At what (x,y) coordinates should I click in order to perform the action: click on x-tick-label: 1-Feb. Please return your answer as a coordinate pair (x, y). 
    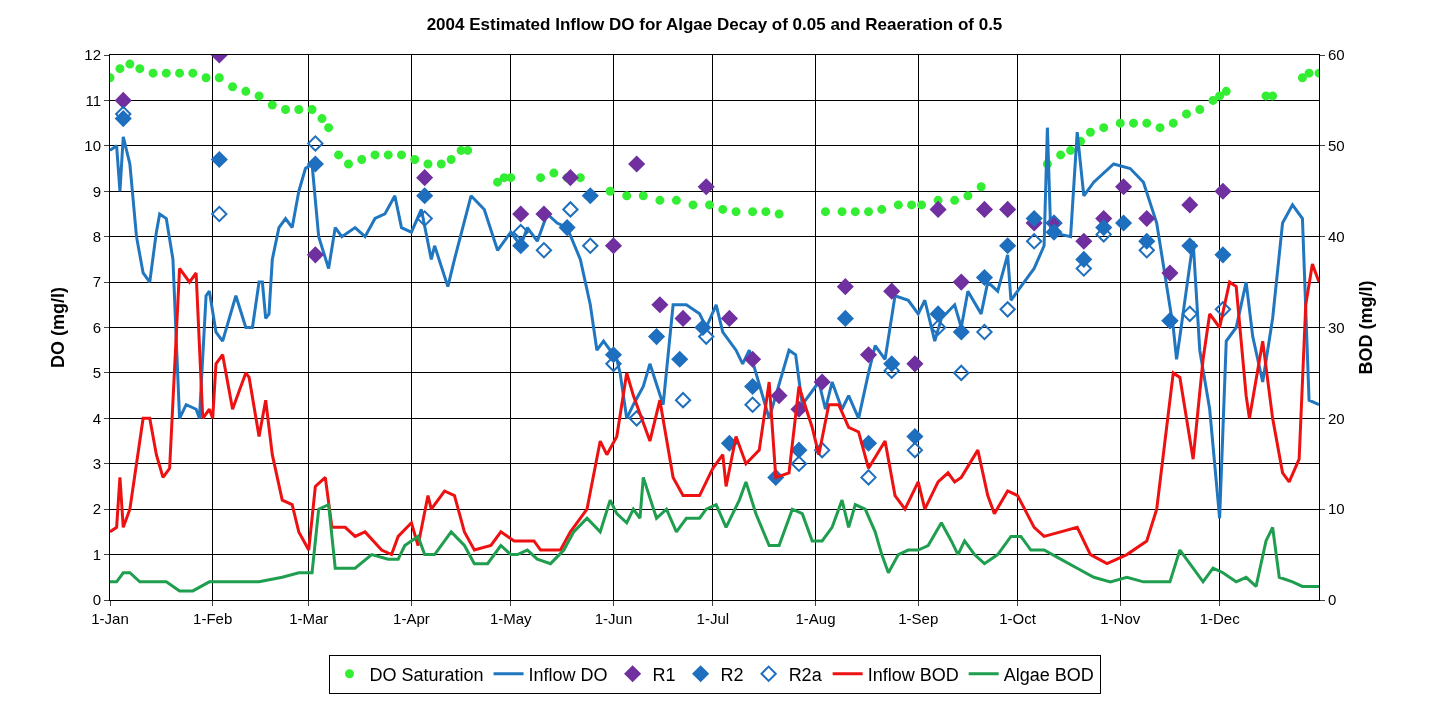
    Looking at the image, I should click on (213, 618).